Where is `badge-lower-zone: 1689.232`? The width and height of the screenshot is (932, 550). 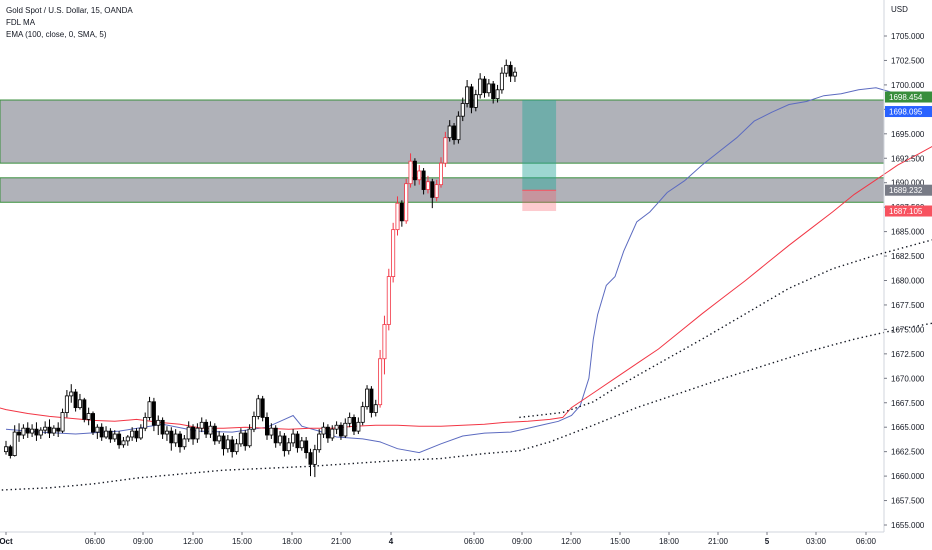
badge-lower-zone: 1689.232 is located at coordinates (906, 190).